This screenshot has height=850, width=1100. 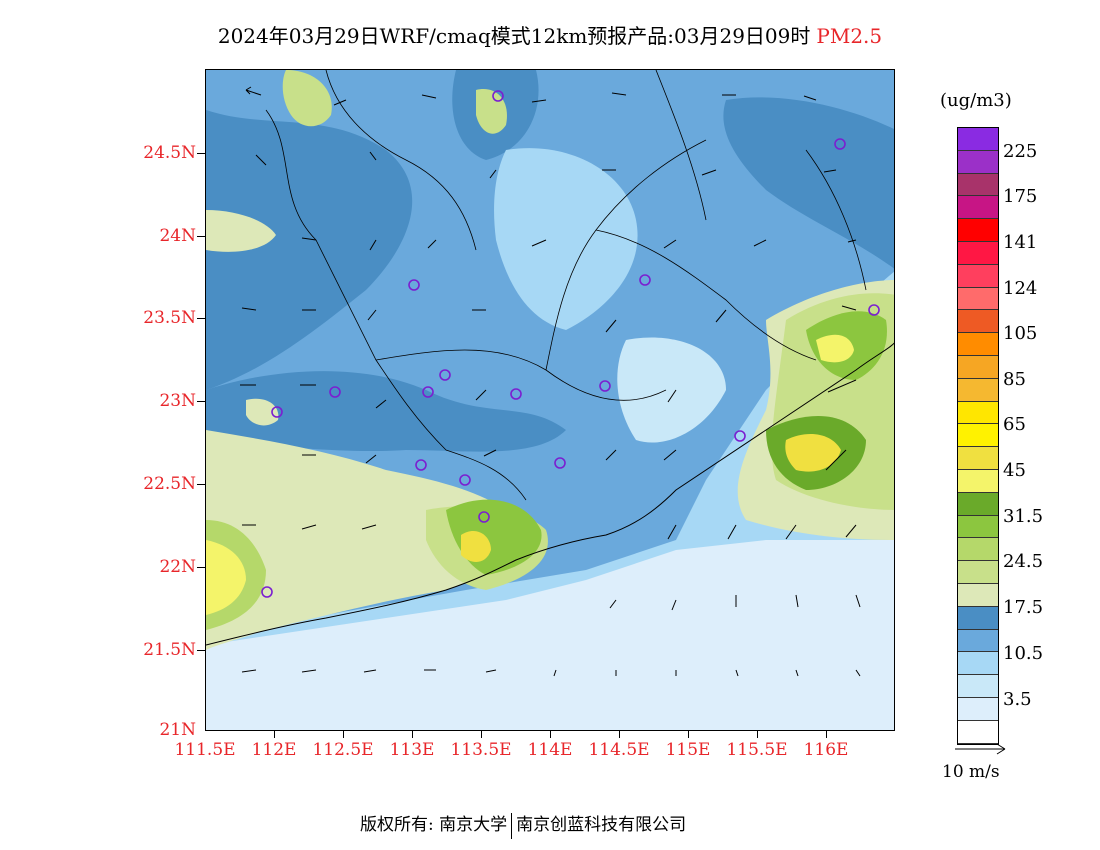 What do you see at coordinates (1020, 288) in the screenshot?
I see `legend-label: 124` at bounding box center [1020, 288].